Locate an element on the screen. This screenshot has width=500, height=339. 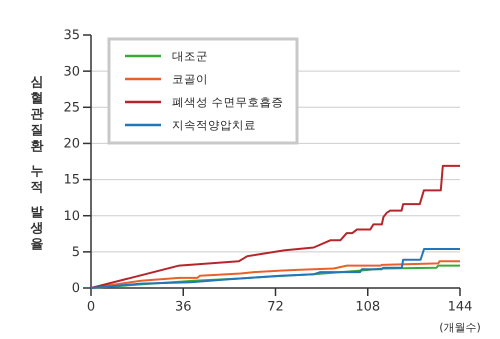
legend-label: 코골이 is located at coordinates (190, 79).